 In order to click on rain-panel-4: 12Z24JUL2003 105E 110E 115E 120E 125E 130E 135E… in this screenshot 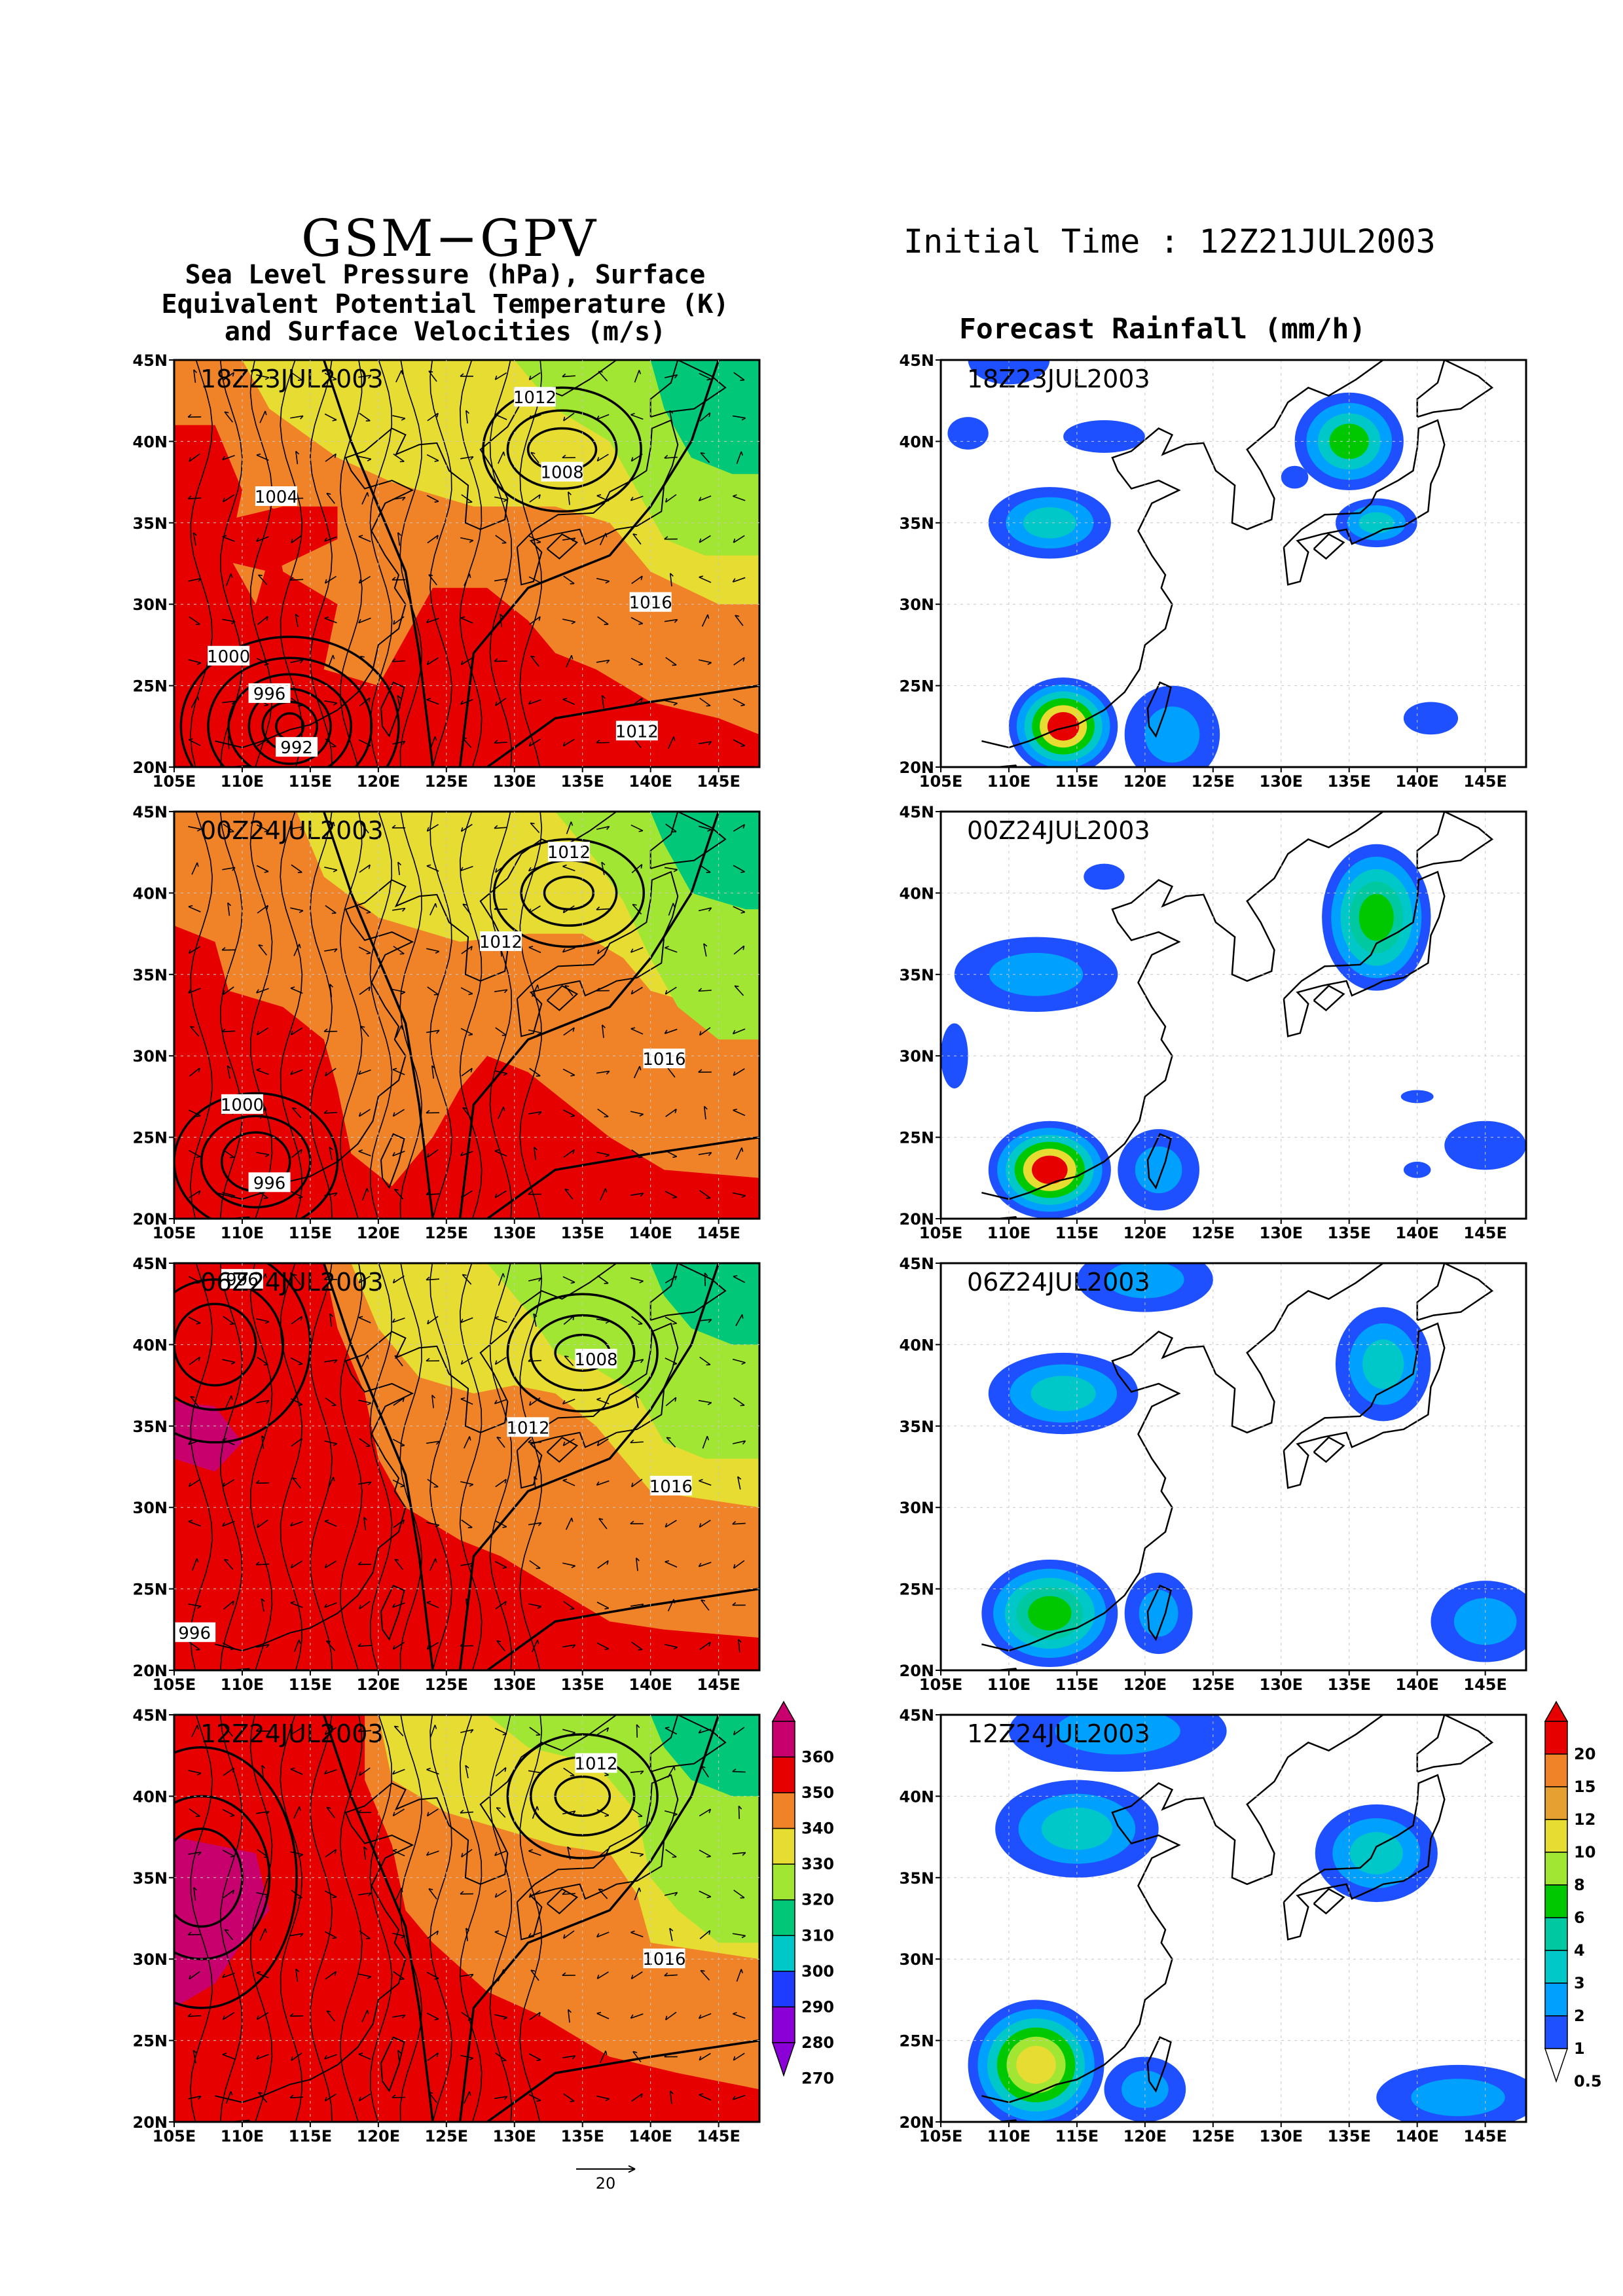, I will do `click(1213, 1925)`.